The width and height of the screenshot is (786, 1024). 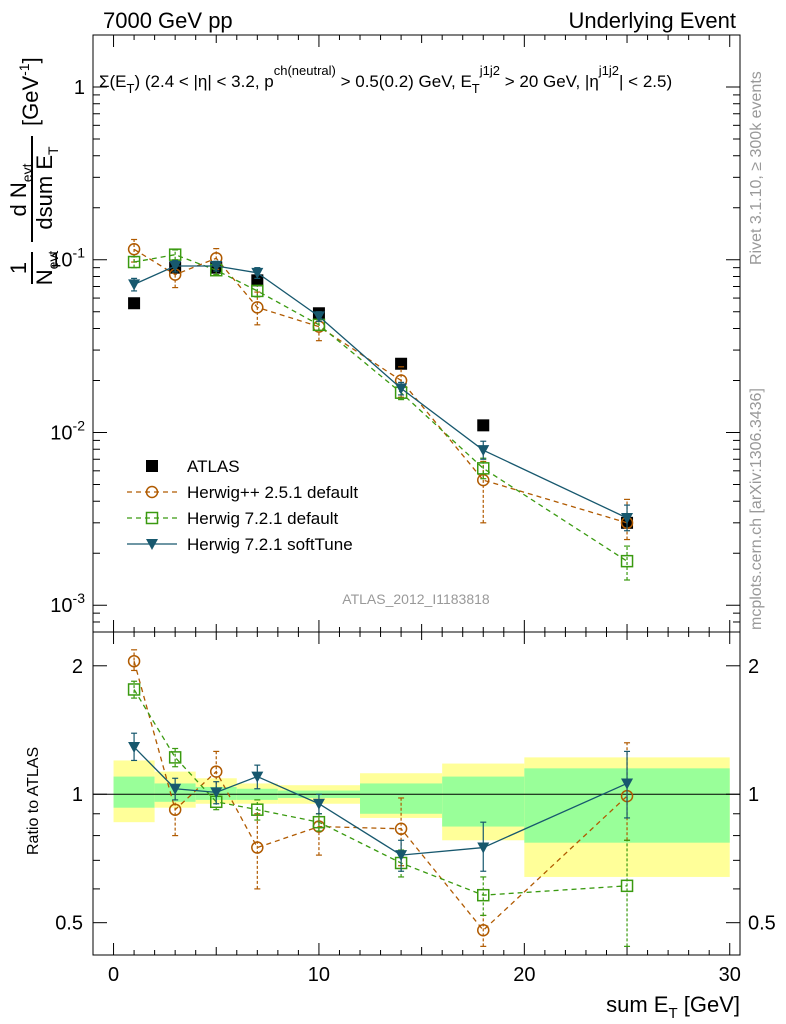 I want to click on ratio-herwig721-line, so click(x=380, y=792).